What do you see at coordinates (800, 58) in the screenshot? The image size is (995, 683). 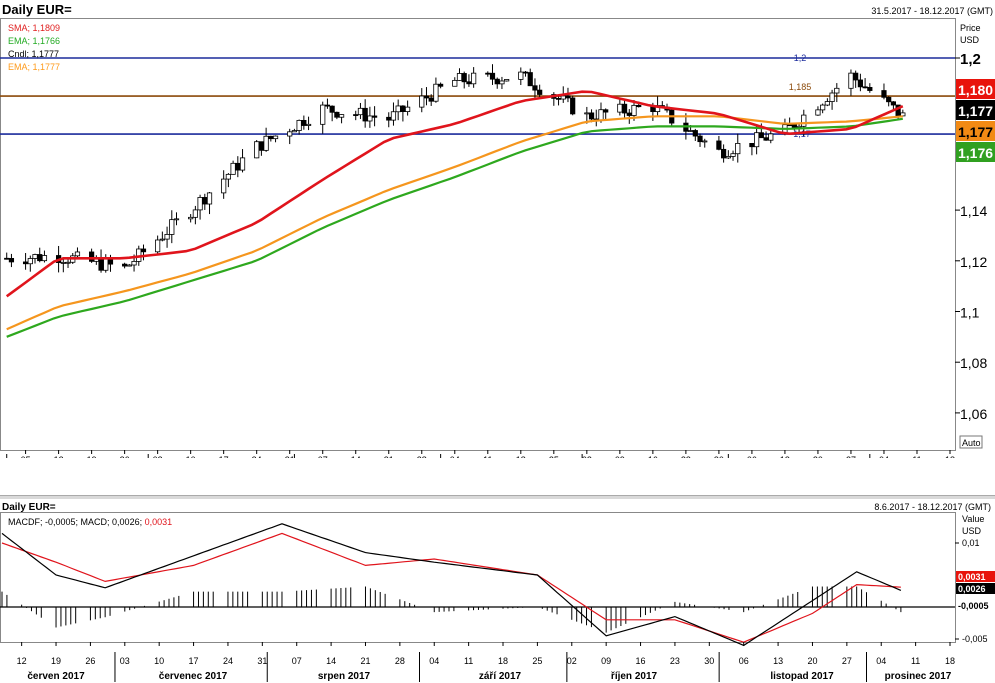 I see `horizontal-line-label: 1,2` at bounding box center [800, 58].